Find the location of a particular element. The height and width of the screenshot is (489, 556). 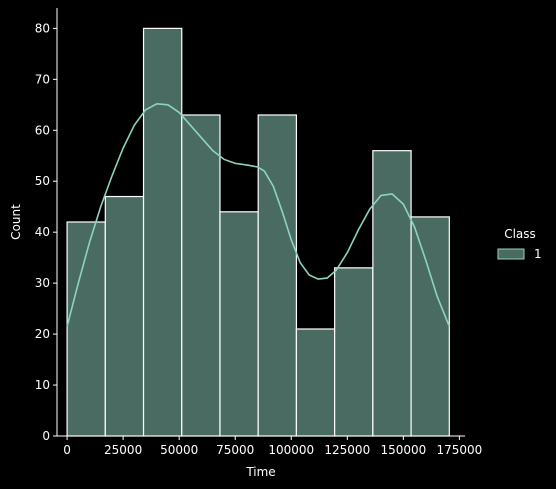

x-axis-label: Time is located at coordinates (260, 472).